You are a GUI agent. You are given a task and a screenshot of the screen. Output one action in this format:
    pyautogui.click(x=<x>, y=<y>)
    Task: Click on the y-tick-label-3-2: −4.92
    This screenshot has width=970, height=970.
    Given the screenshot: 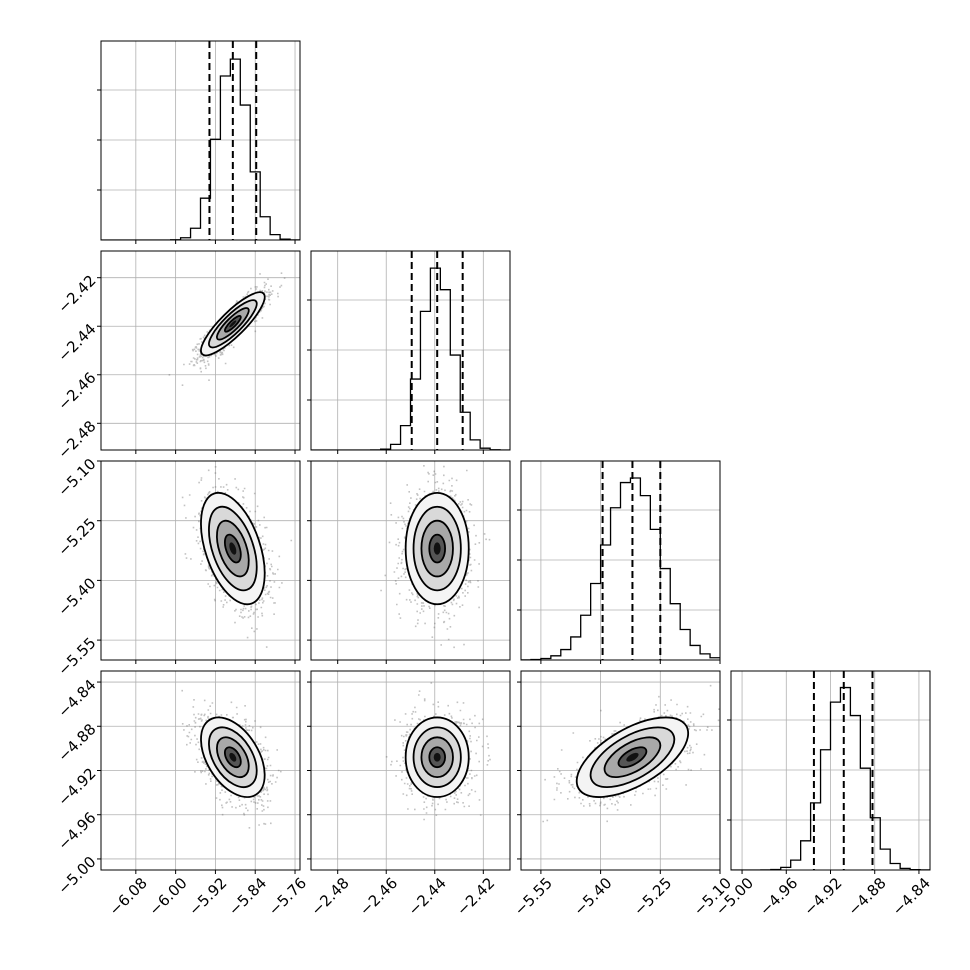 What is the action you would take?
    pyautogui.click(x=76, y=786)
    